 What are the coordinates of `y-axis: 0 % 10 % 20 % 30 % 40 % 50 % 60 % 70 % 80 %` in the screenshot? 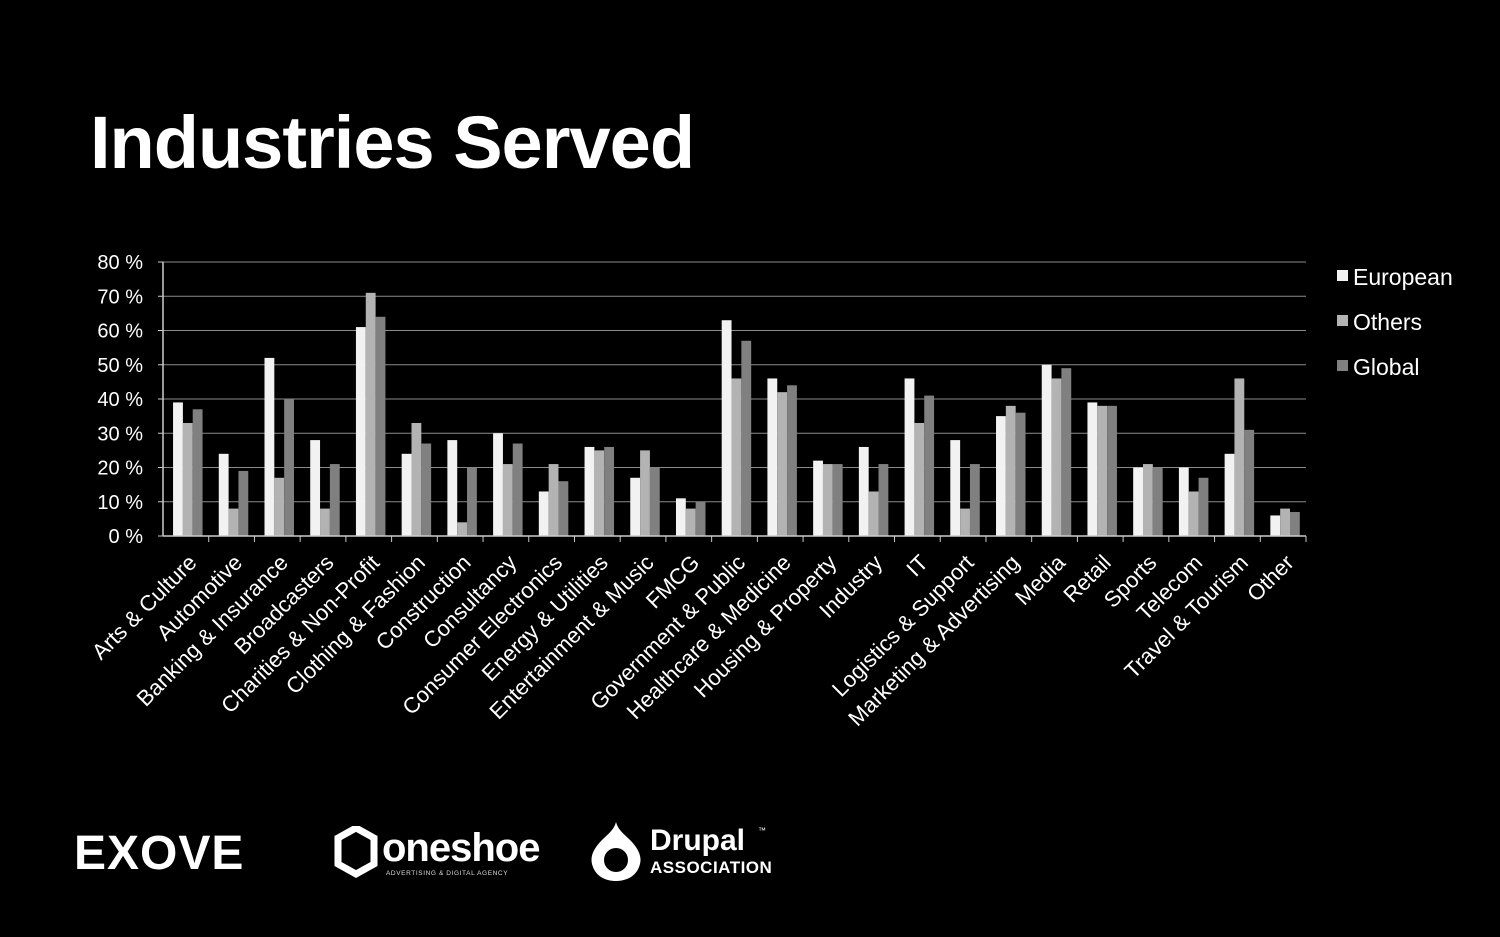 It's located at (130, 400).